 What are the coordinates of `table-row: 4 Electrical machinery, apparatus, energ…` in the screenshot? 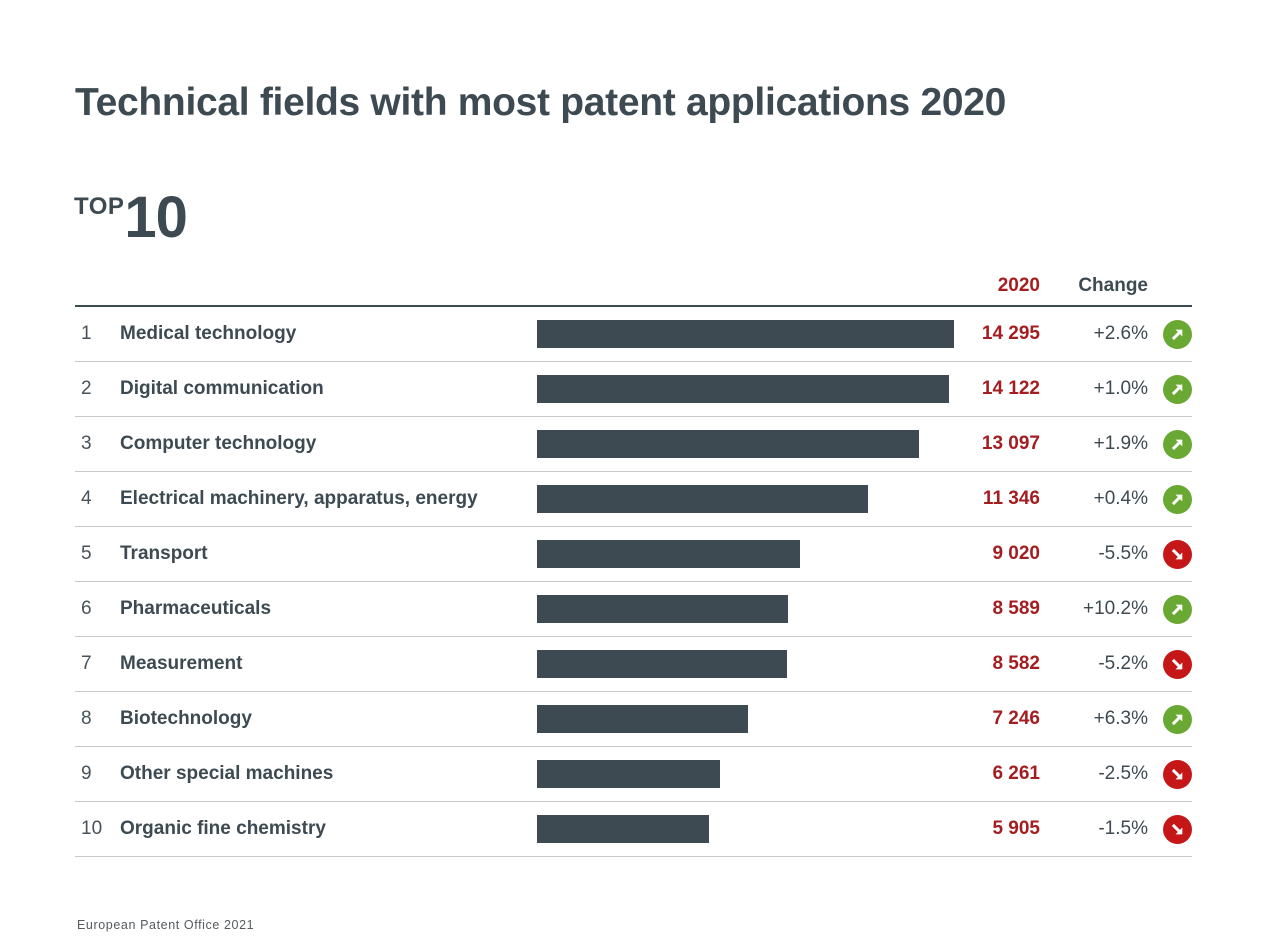 It's located at (633, 499).